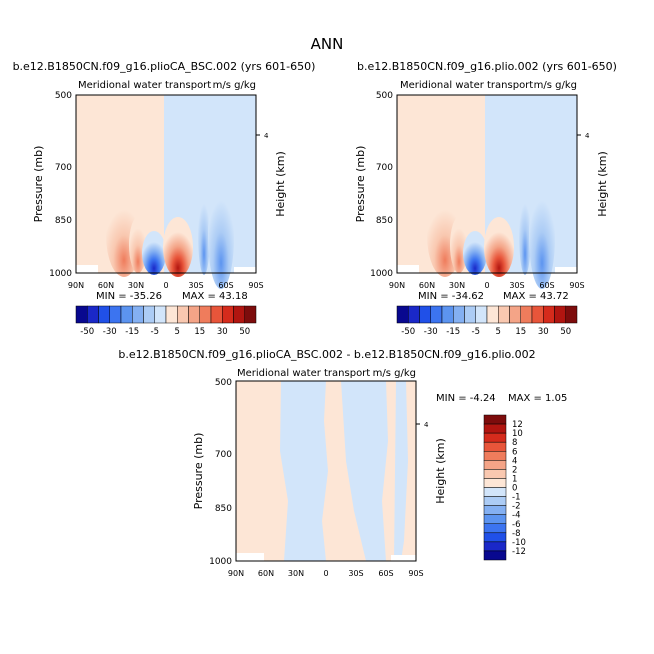 This screenshot has width=654, height=654. What do you see at coordinates (225, 285) in the screenshot?
I see `left-xtick-60s: 60S` at bounding box center [225, 285].